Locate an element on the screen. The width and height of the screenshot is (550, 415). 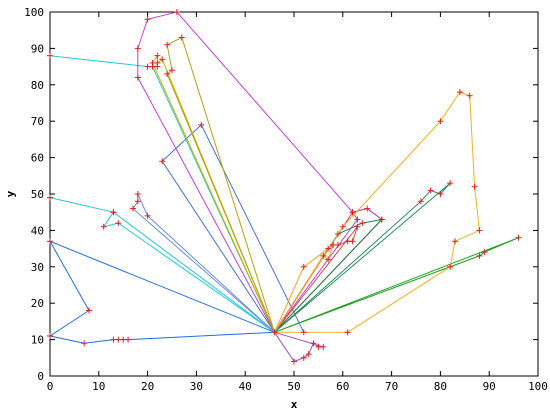
y-tick-label: 0 is located at coordinates (40, 376).